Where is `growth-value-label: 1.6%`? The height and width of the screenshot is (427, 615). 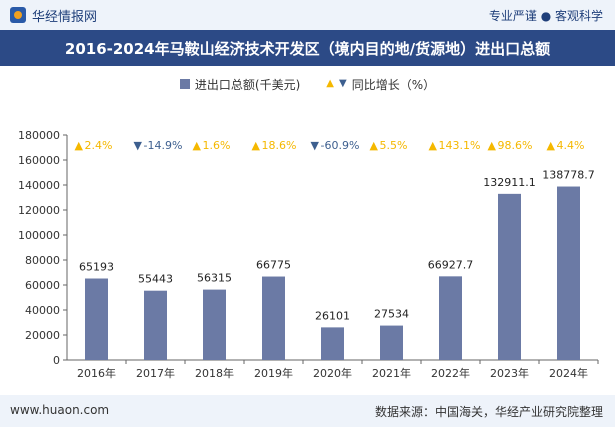
growth-value-label: 1.6% is located at coordinates (217, 145).